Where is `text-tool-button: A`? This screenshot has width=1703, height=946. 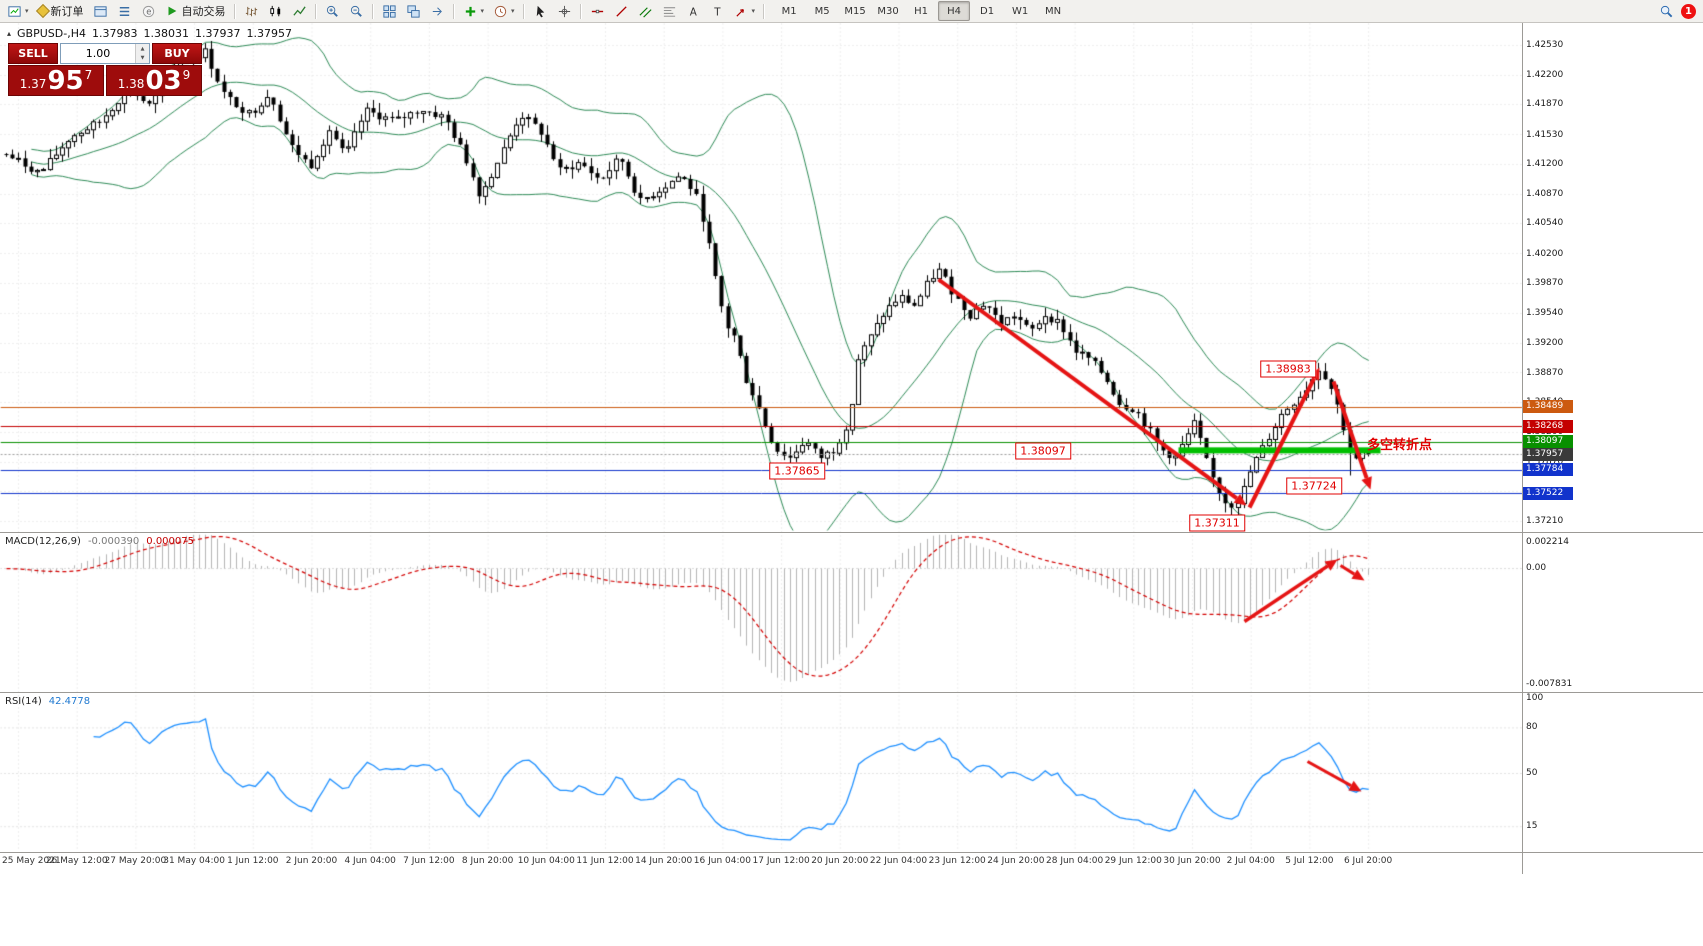 text-tool-button: A is located at coordinates (693, 11).